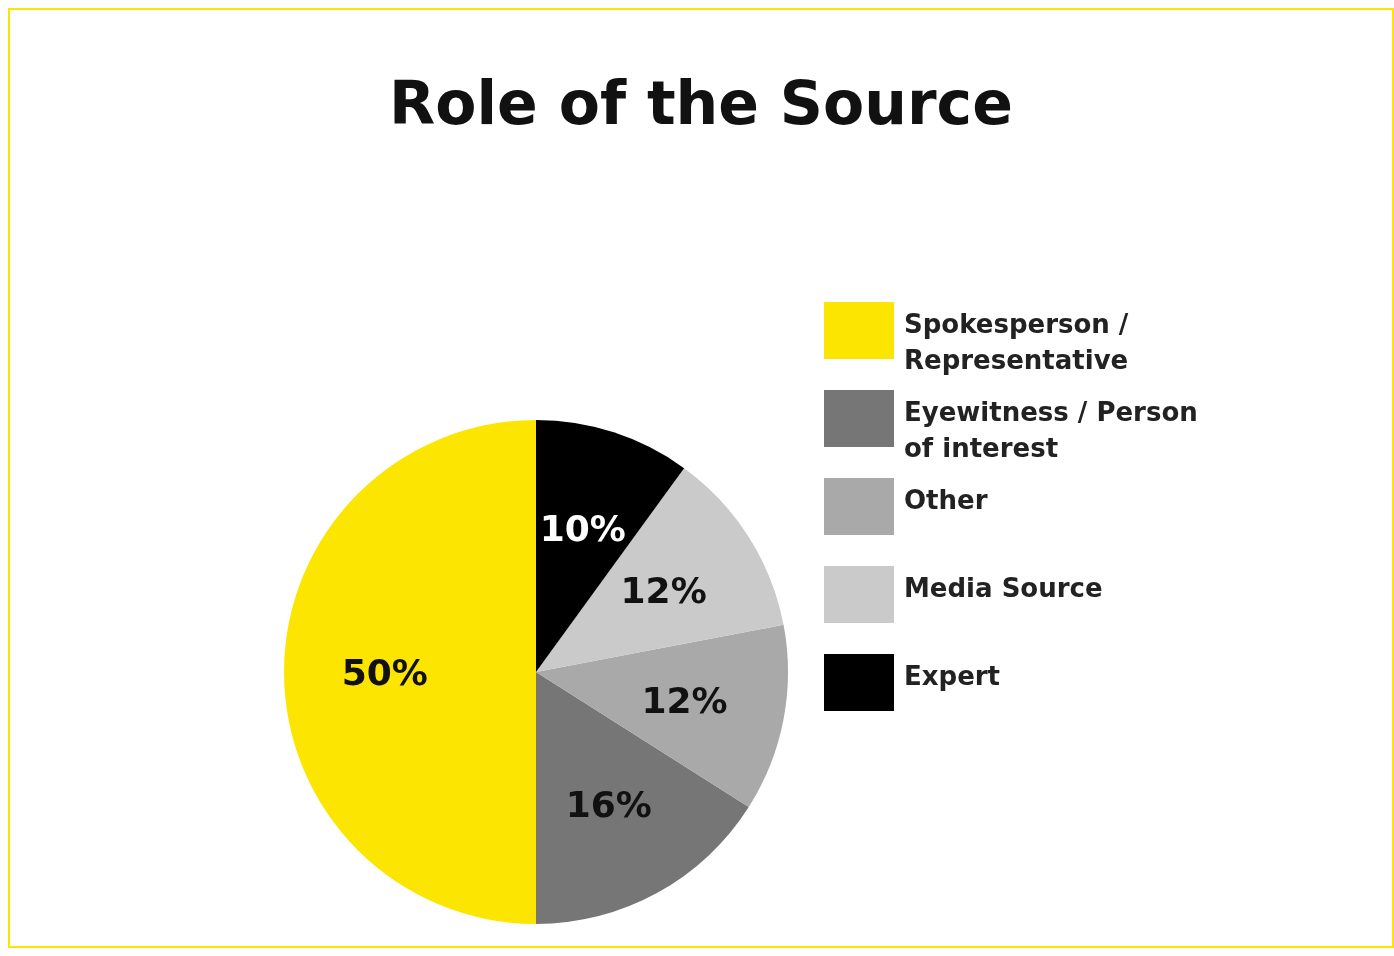 The height and width of the screenshot is (956, 1394). What do you see at coordinates (1051, 430) in the screenshot?
I see `legend-label: Eyewitness / Person of interest` at bounding box center [1051, 430].